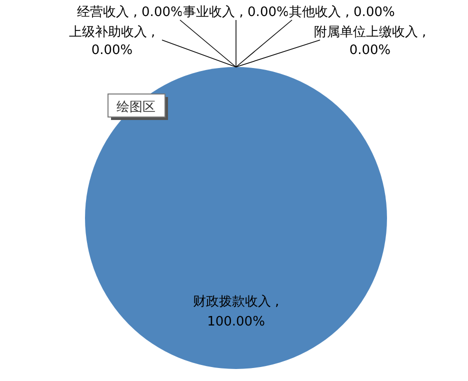 This screenshot has height=381, width=468. What do you see at coordinates (136, 107) in the screenshot?
I see `text: 绘图区` at bounding box center [136, 107].